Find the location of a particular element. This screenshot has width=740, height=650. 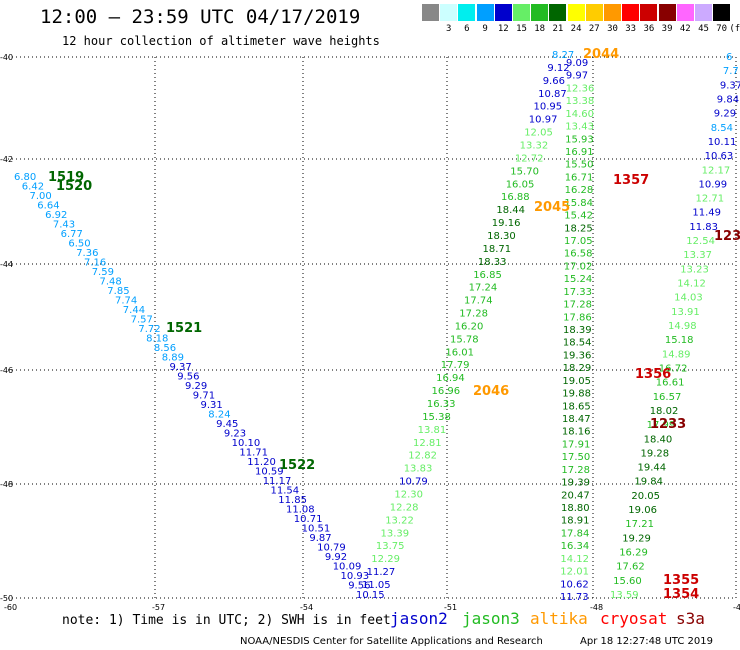

legend-label: 39 is located at coordinates (667, 29).